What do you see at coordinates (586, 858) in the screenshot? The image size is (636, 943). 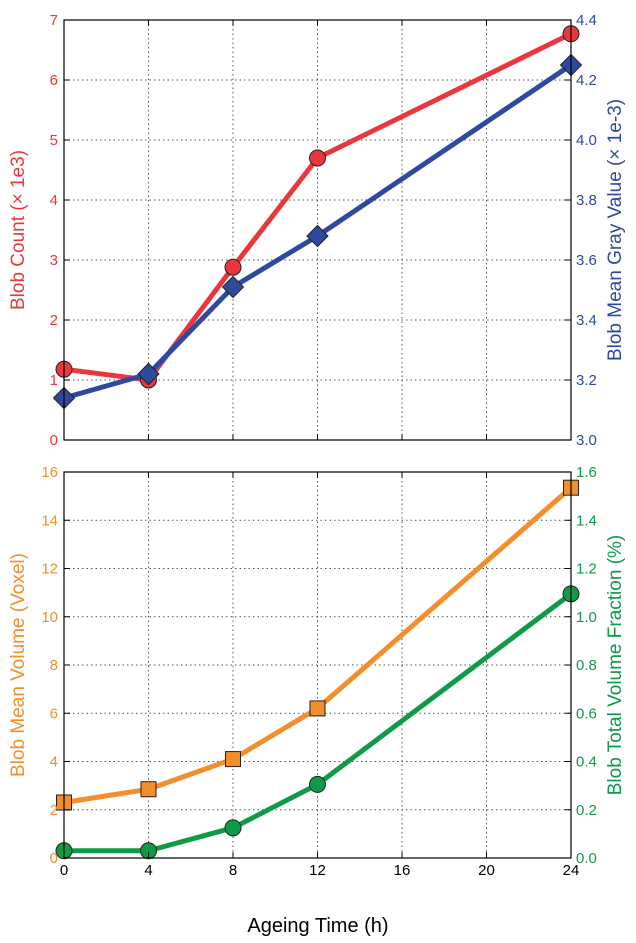 I see `right-y-tick-label: 0.0` at bounding box center [586, 858].